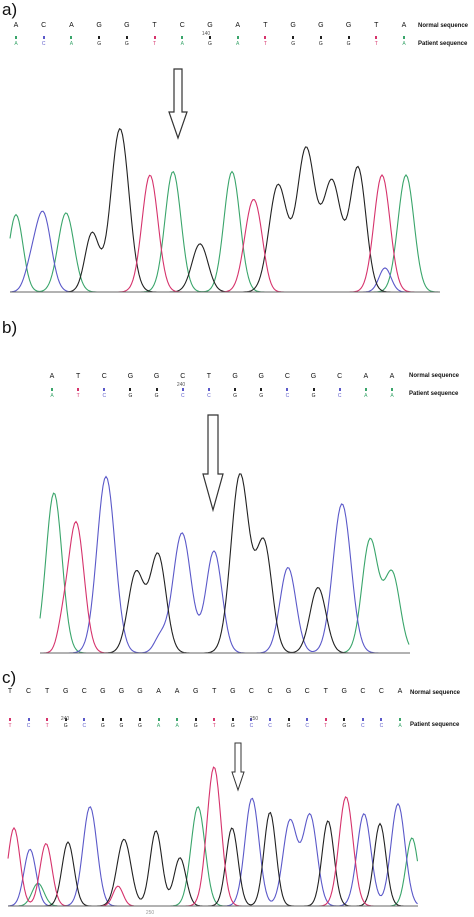  Describe the element at coordinates (150, 913) in the screenshot. I see `axis-position-label: 250` at that location.